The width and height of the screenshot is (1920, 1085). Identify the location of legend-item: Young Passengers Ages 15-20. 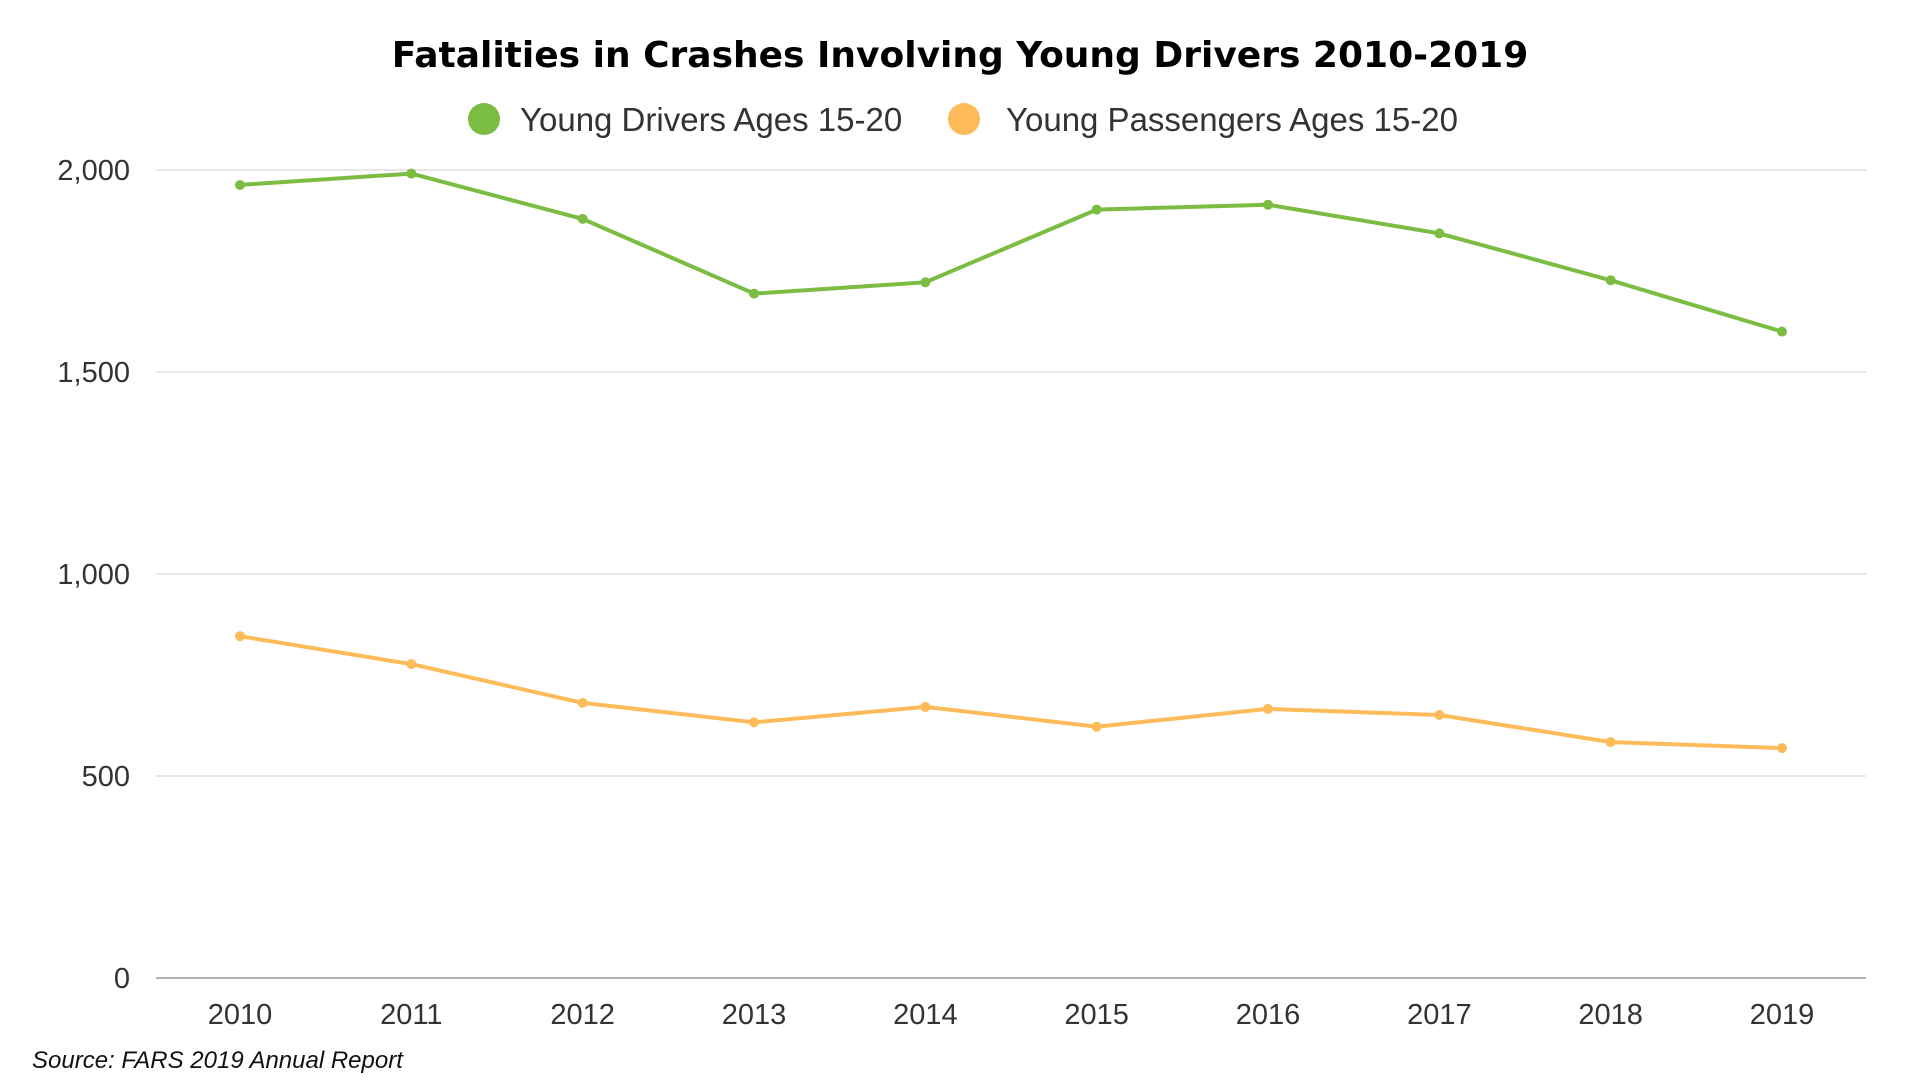
(1203, 119).